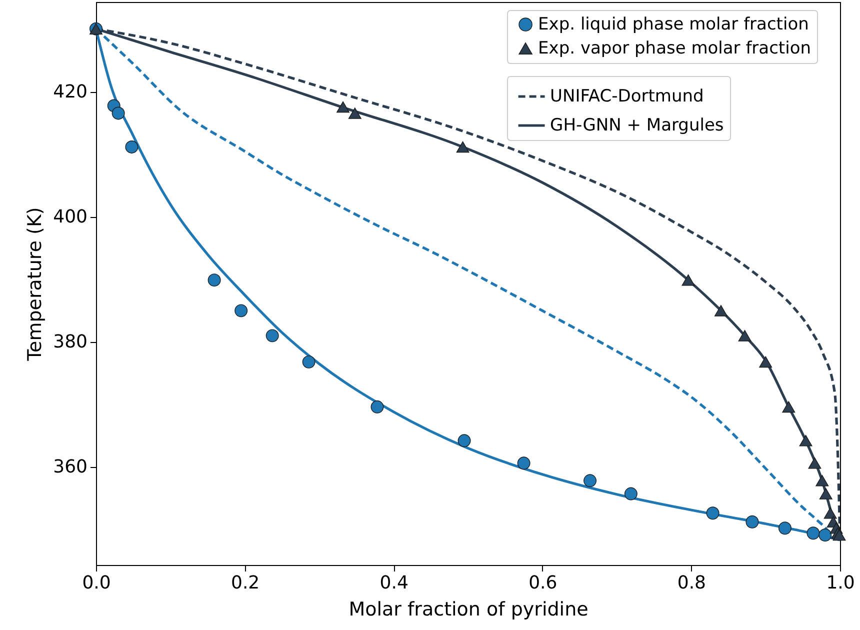 Image resolution: width=860 pixels, height=630 pixels. What do you see at coordinates (637, 126) in the screenshot?
I see `legend-label: GH-GNN + Margules` at bounding box center [637, 126].